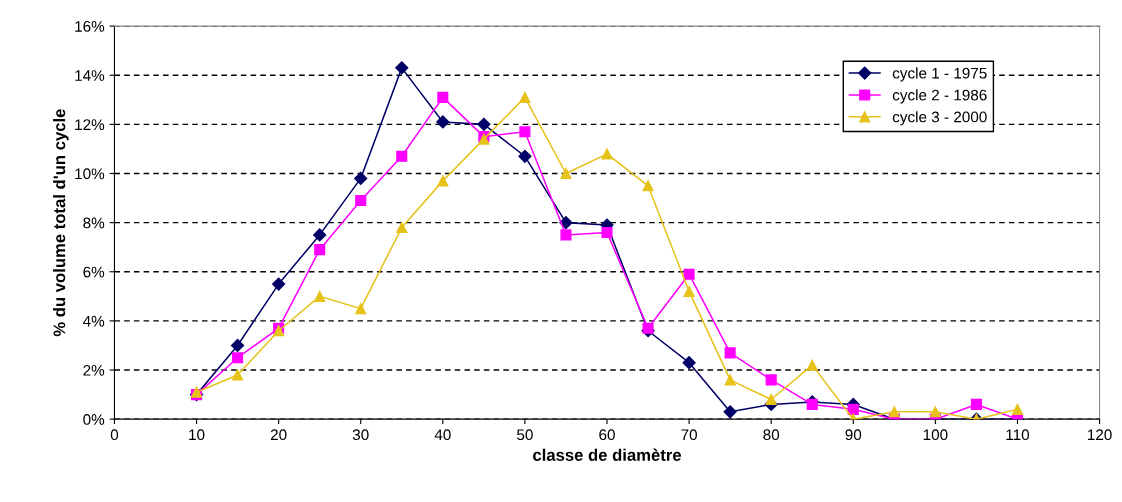 This screenshot has width=1122, height=502. Describe the element at coordinates (853, 435) in the screenshot. I see `x-tick-label: 90` at that location.